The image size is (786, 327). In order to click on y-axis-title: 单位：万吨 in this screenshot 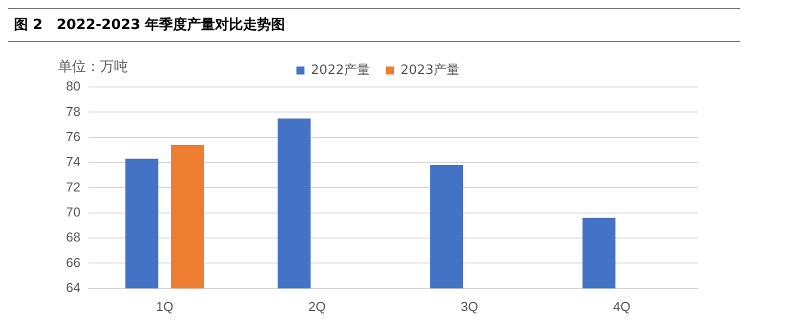, I will do `click(93, 67)`.